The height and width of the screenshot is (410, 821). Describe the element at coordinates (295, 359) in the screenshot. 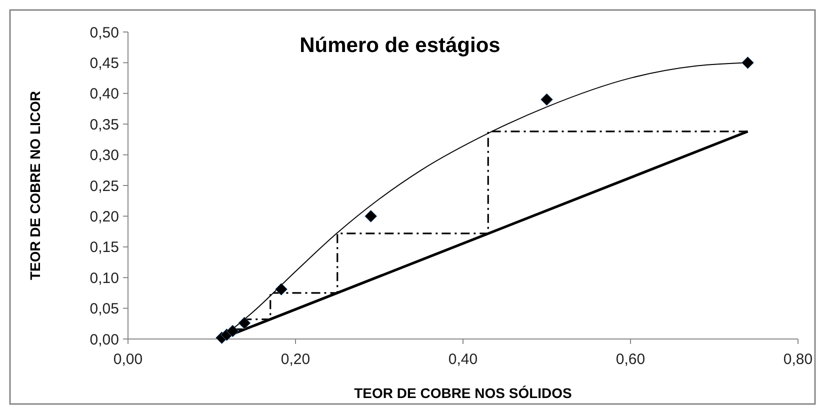

I see `x-tick-label: 0,20` at that location.